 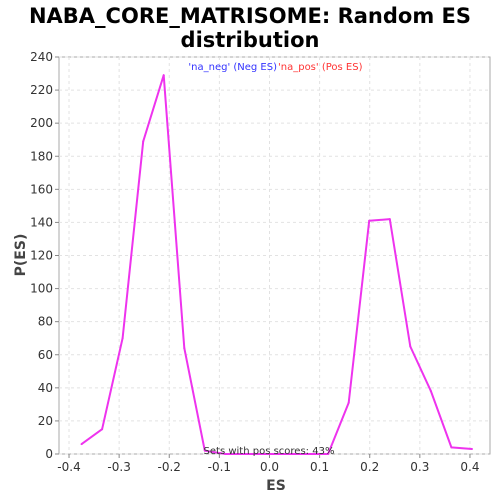 I want to click on chart-title-line-2: distribution, so click(x=250, y=40).